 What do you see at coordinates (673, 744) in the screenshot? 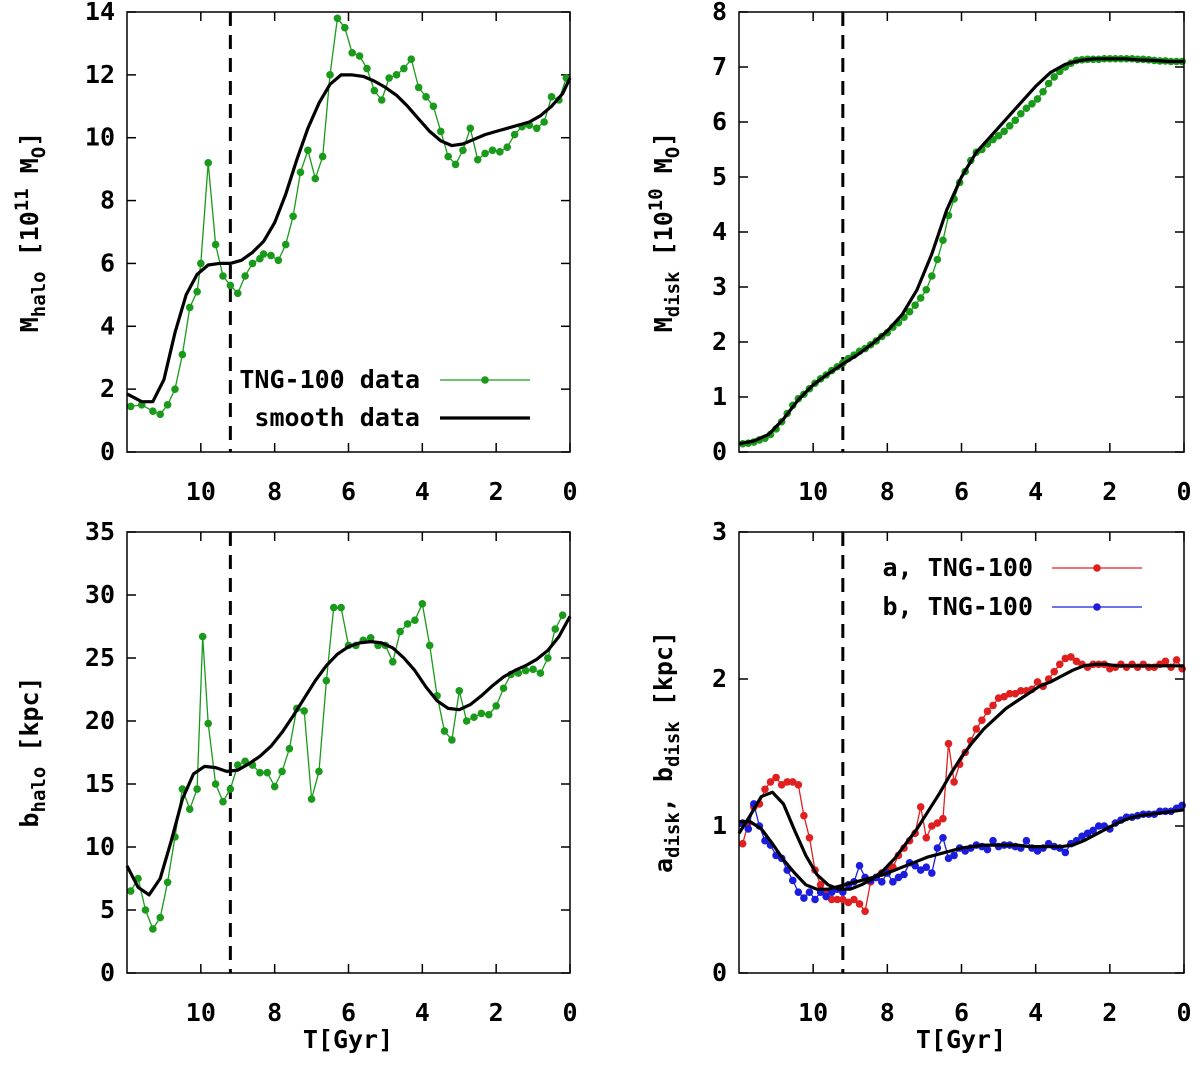
I see `y-axis-label-part: disk` at bounding box center [673, 744].